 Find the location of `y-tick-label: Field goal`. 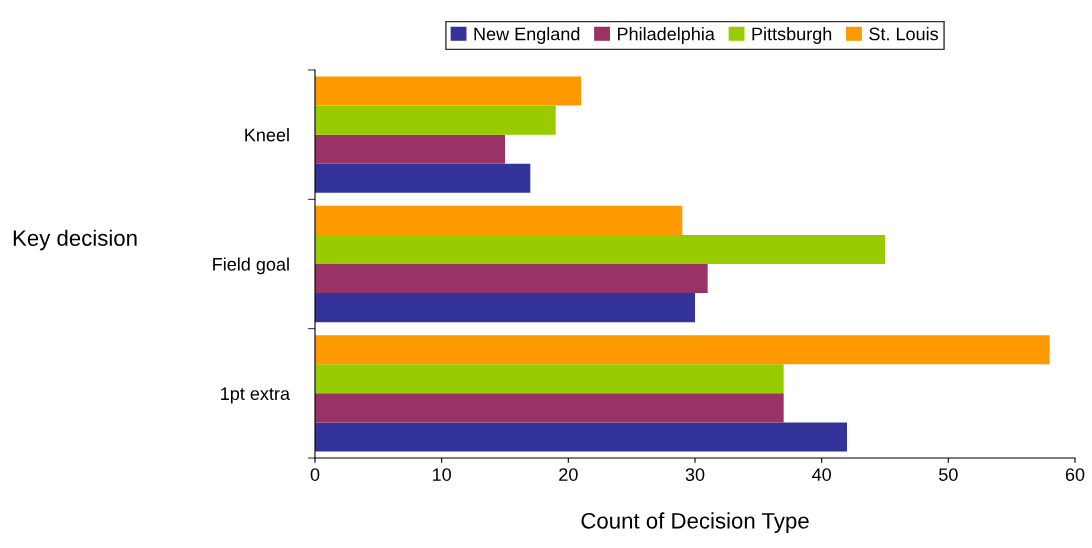

y-tick-label: Field goal is located at coordinates (251, 266).